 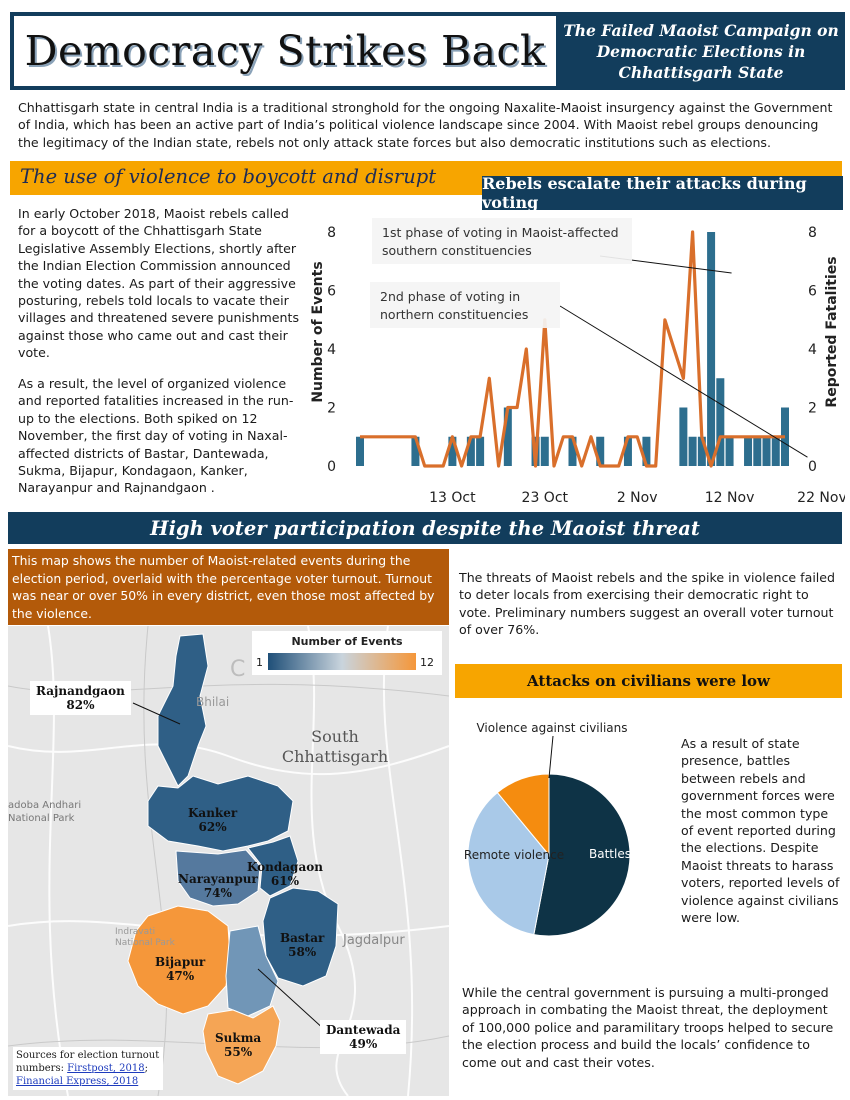 I want to click on map-label-kanker: Kanker 62%, so click(x=213, y=820).